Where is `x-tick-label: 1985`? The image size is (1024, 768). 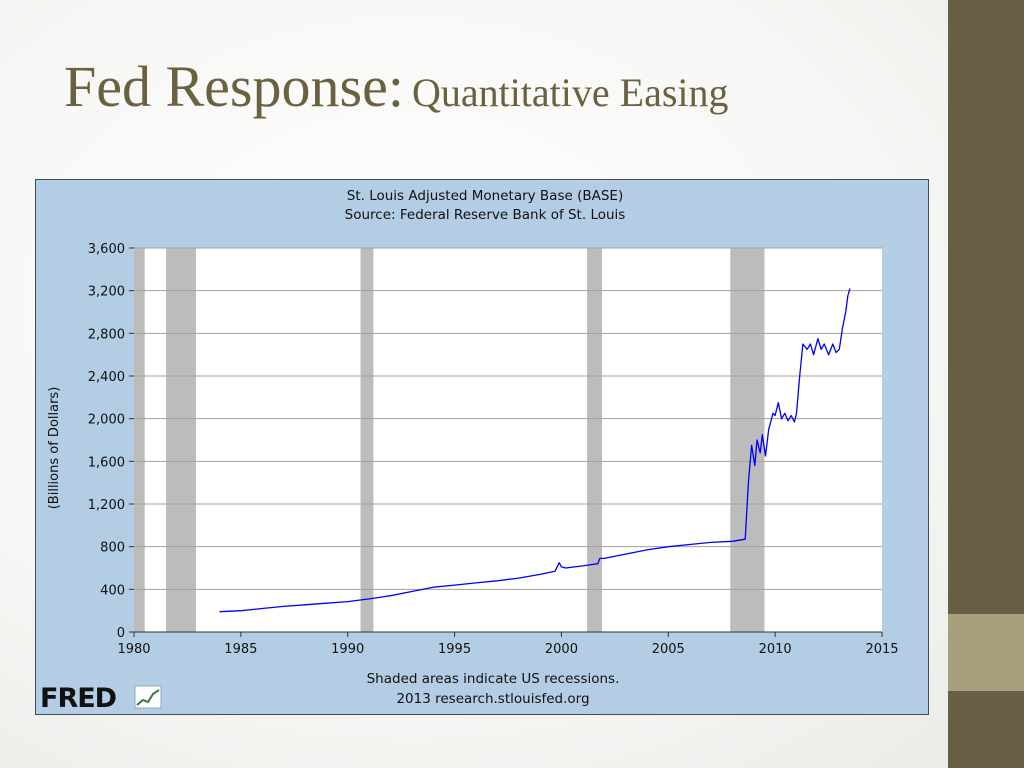 x-tick-label: 1985 is located at coordinates (240, 649).